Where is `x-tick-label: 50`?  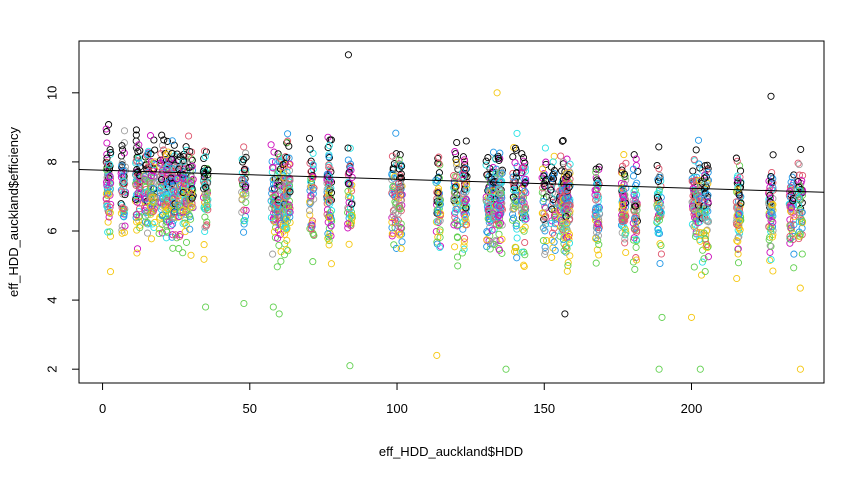 x-tick-label: 50 is located at coordinates (250, 408).